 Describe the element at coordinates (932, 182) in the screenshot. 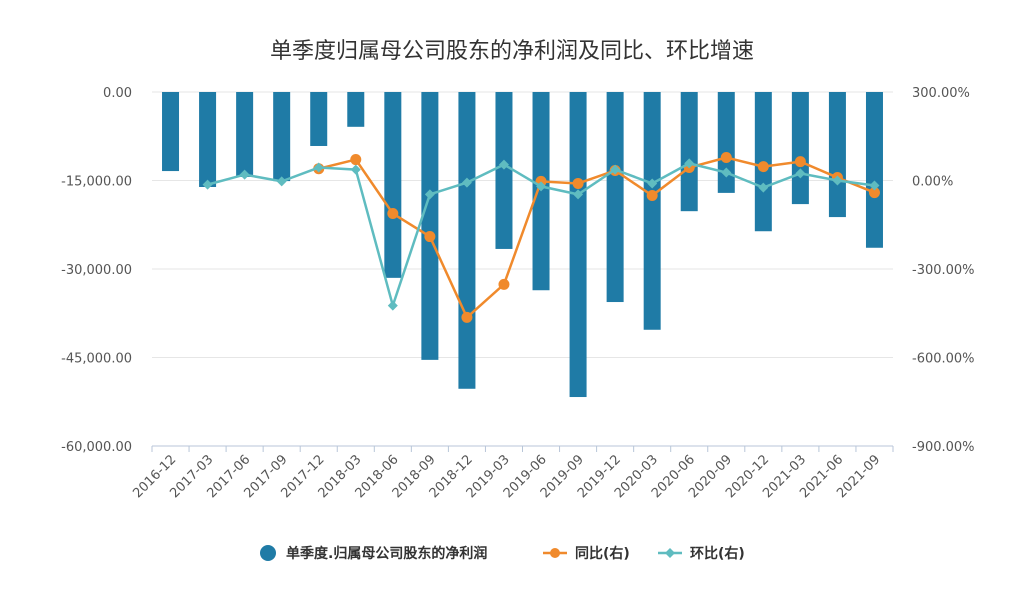

I see `right-tick-label: 0.00%` at that location.